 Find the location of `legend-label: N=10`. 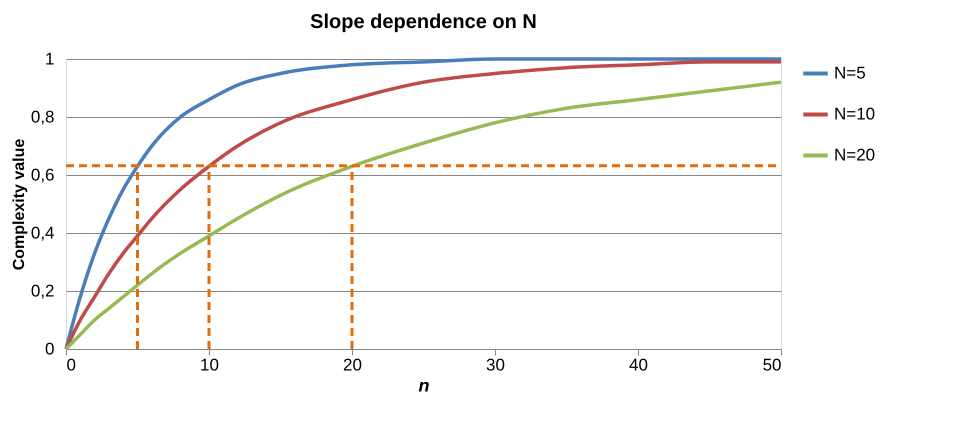

legend-label: N=10 is located at coordinates (855, 114).